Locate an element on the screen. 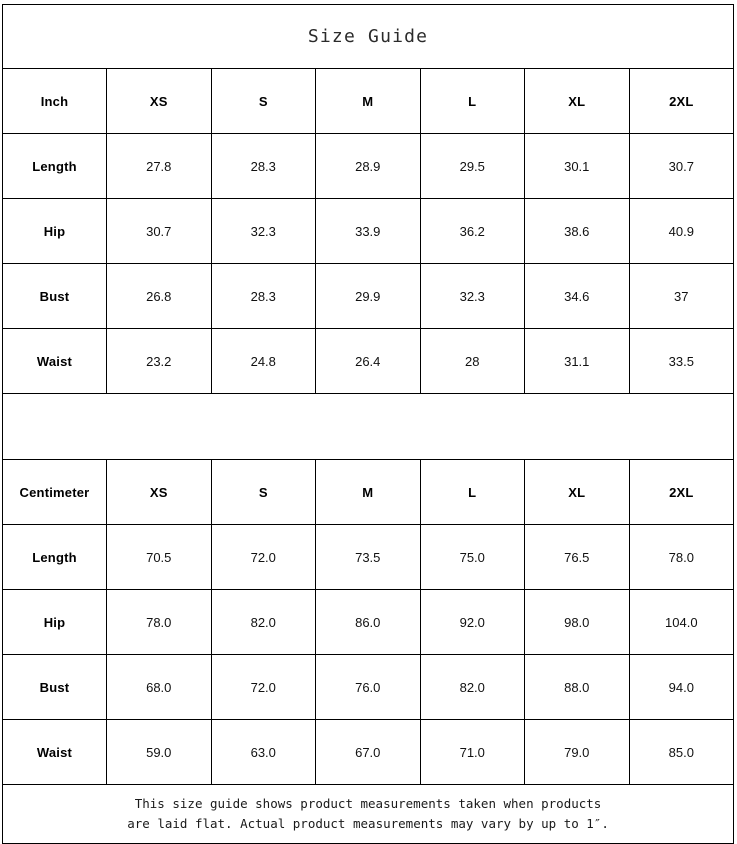  centimeter-size-header-s: S is located at coordinates (263, 492).